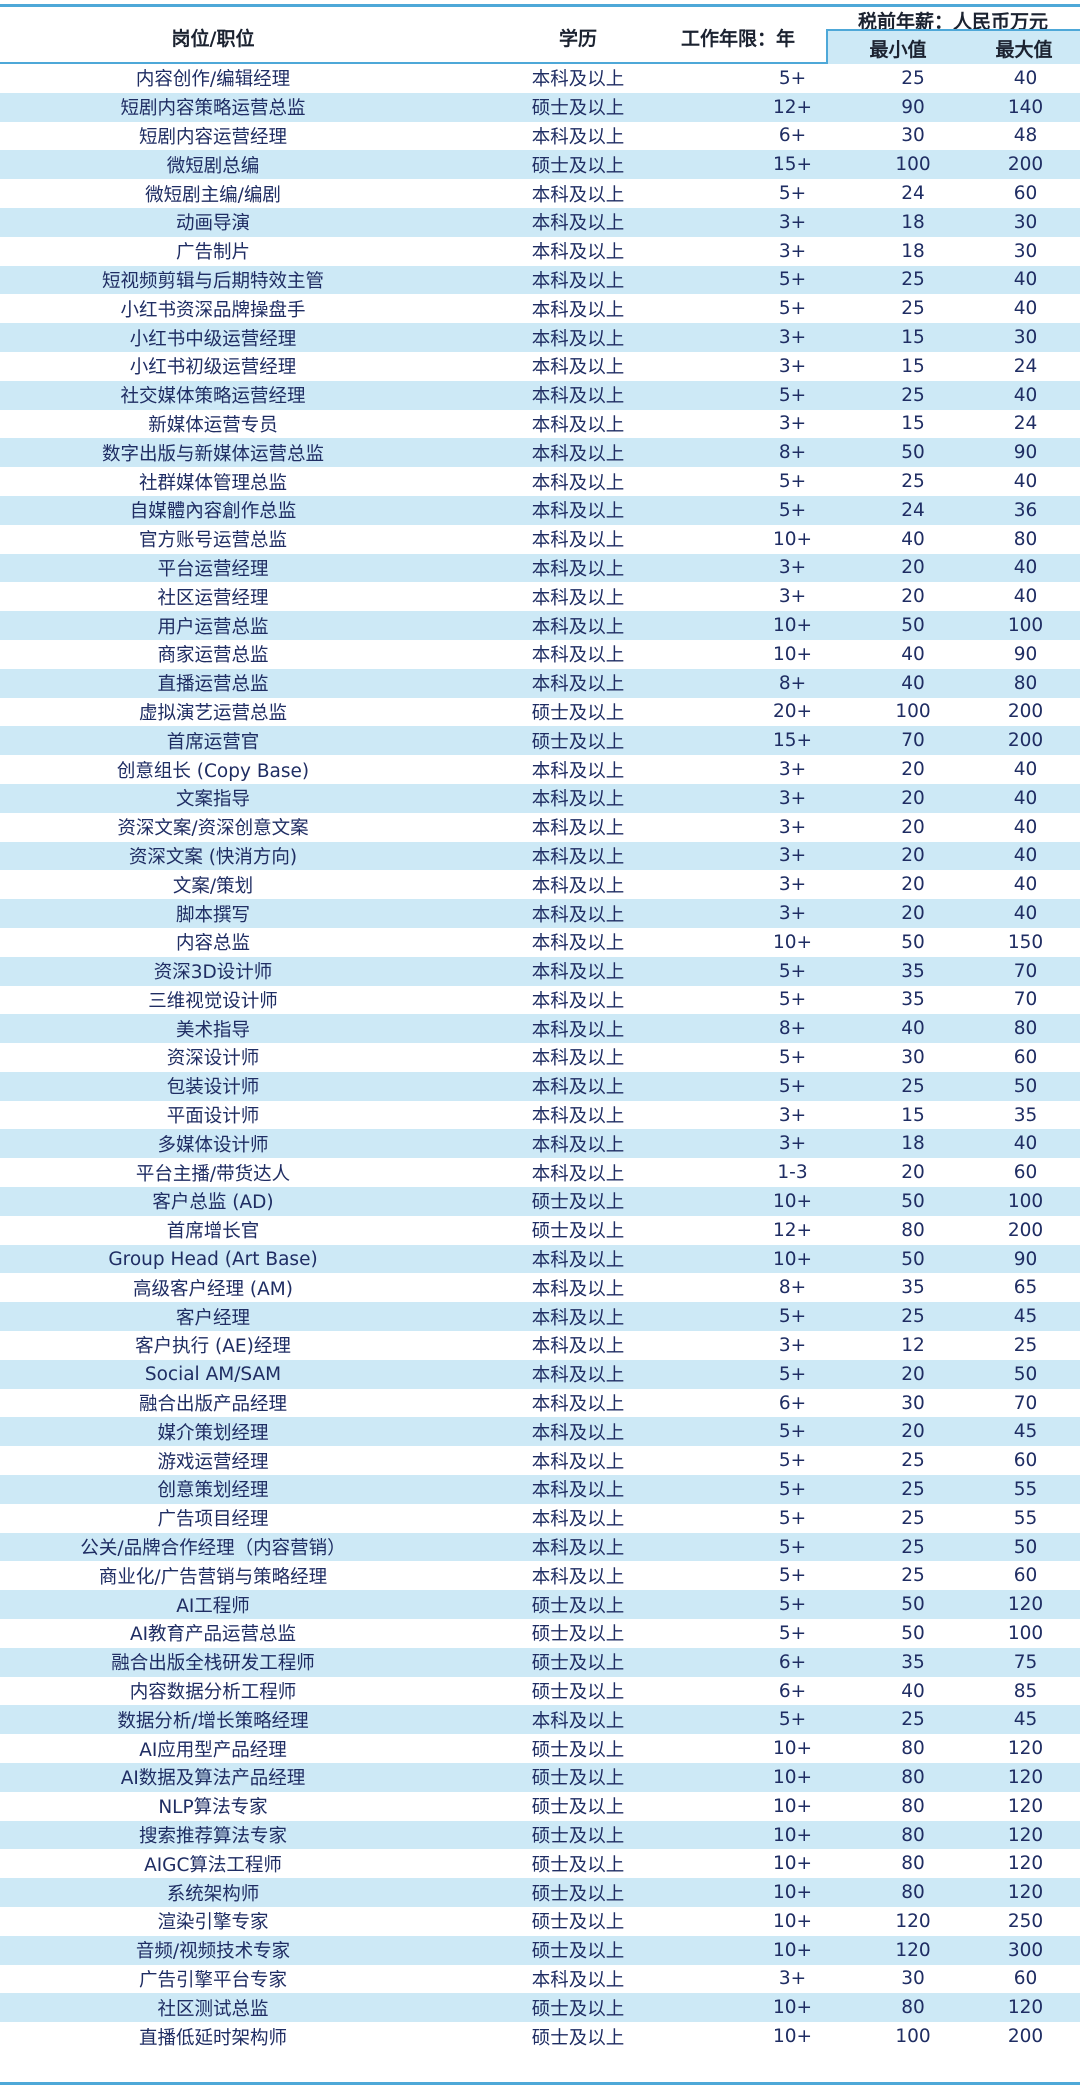 The width and height of the screenshot is (1080, 2096). I want to click on table-row: 平台运营经理 本科及以上 3+ 20 40, so click(540, 568).